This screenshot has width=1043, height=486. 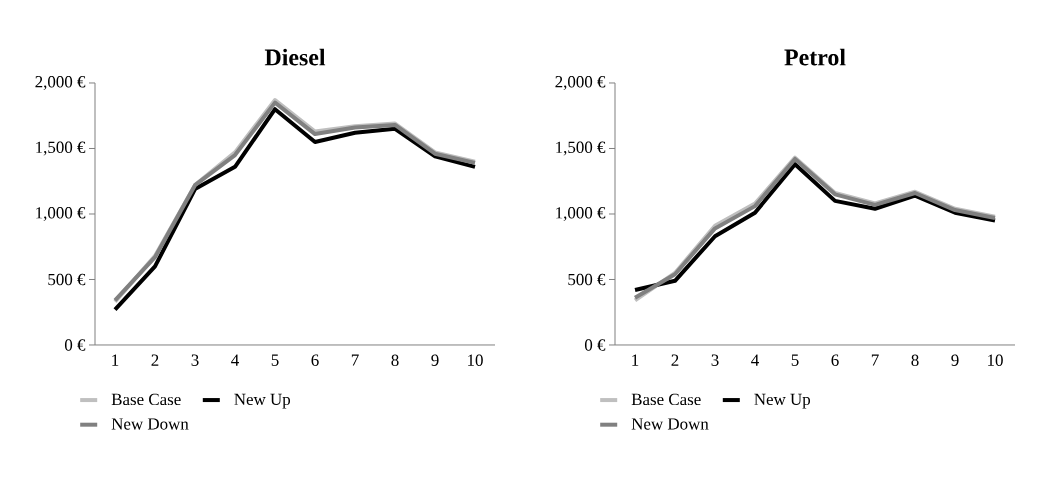 I want to click on chart-title: Petrol, so click(x=815, y=57).